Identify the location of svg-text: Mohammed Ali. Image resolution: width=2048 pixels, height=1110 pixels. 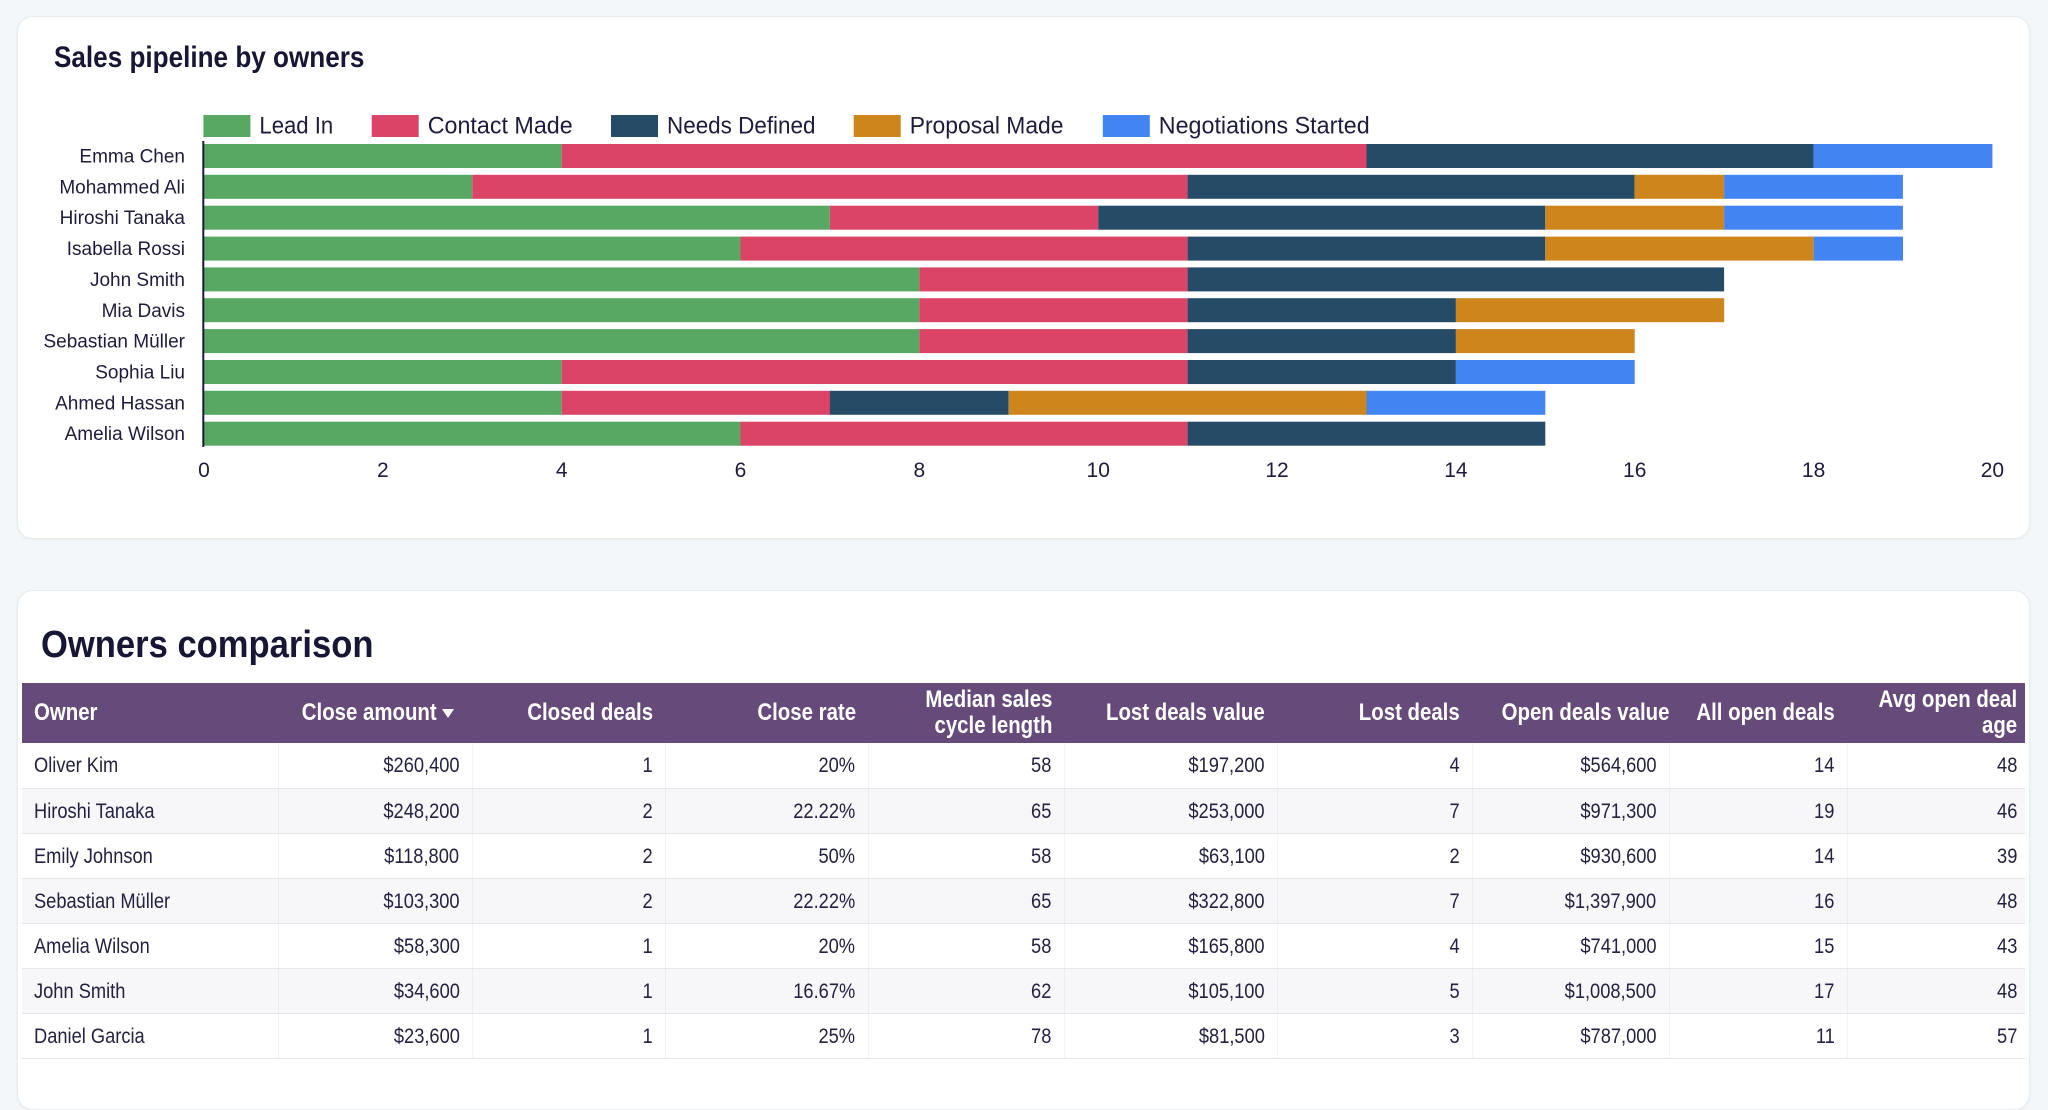
(122, 187).